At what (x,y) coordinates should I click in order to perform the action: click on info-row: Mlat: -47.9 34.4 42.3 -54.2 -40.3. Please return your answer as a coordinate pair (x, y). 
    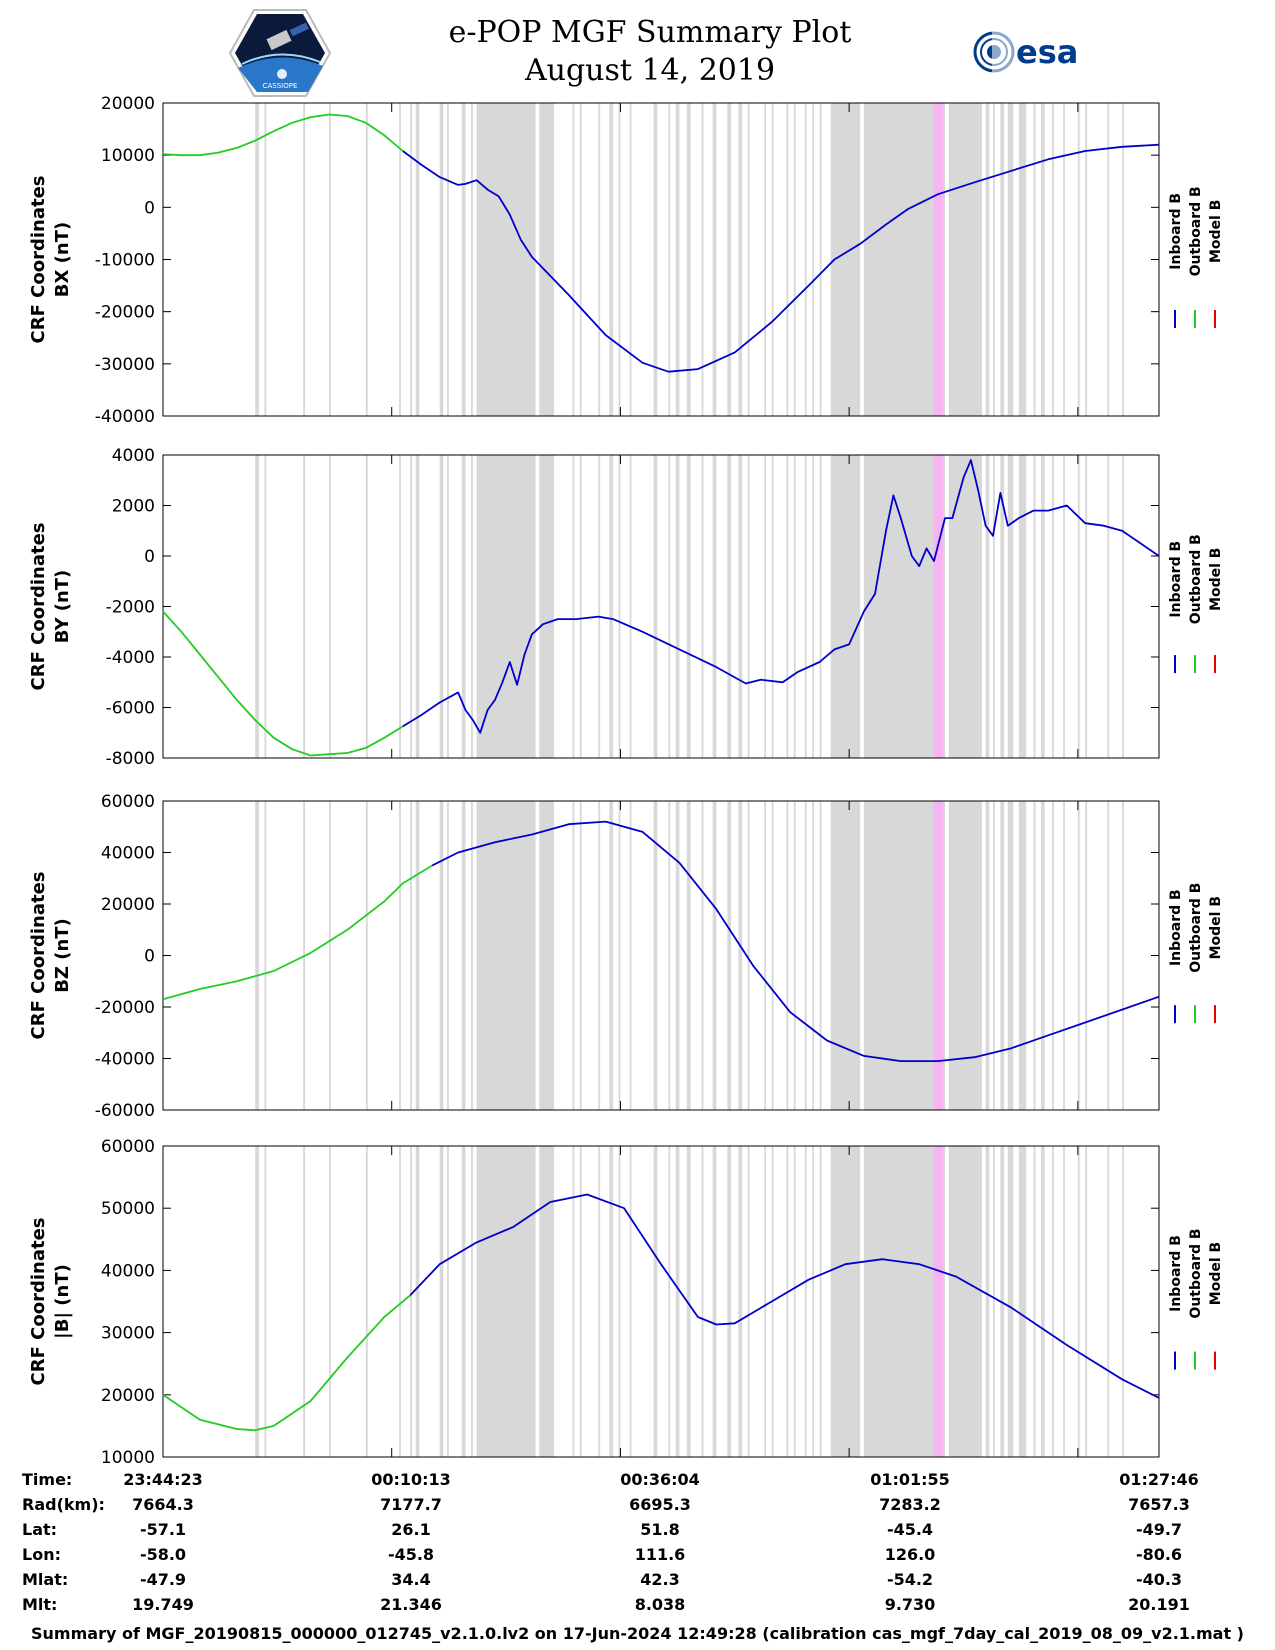
    Looking at the image, I should click on (637, 1582).